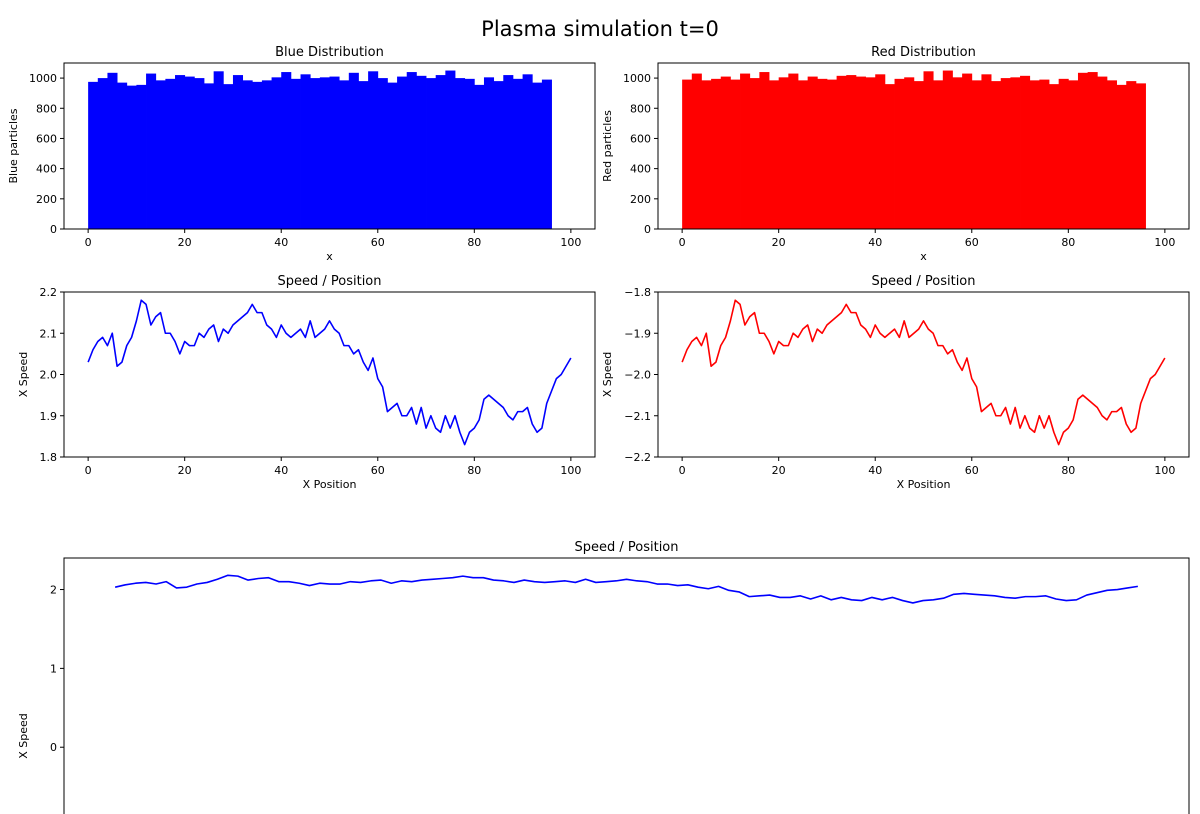 The width and height of the screenshot is (1200, 814). What do you see at coordinates (46, 169) in the screenshot?
I see `blue-hist-y-tick-label: 400` at bounding box center [46, 169].